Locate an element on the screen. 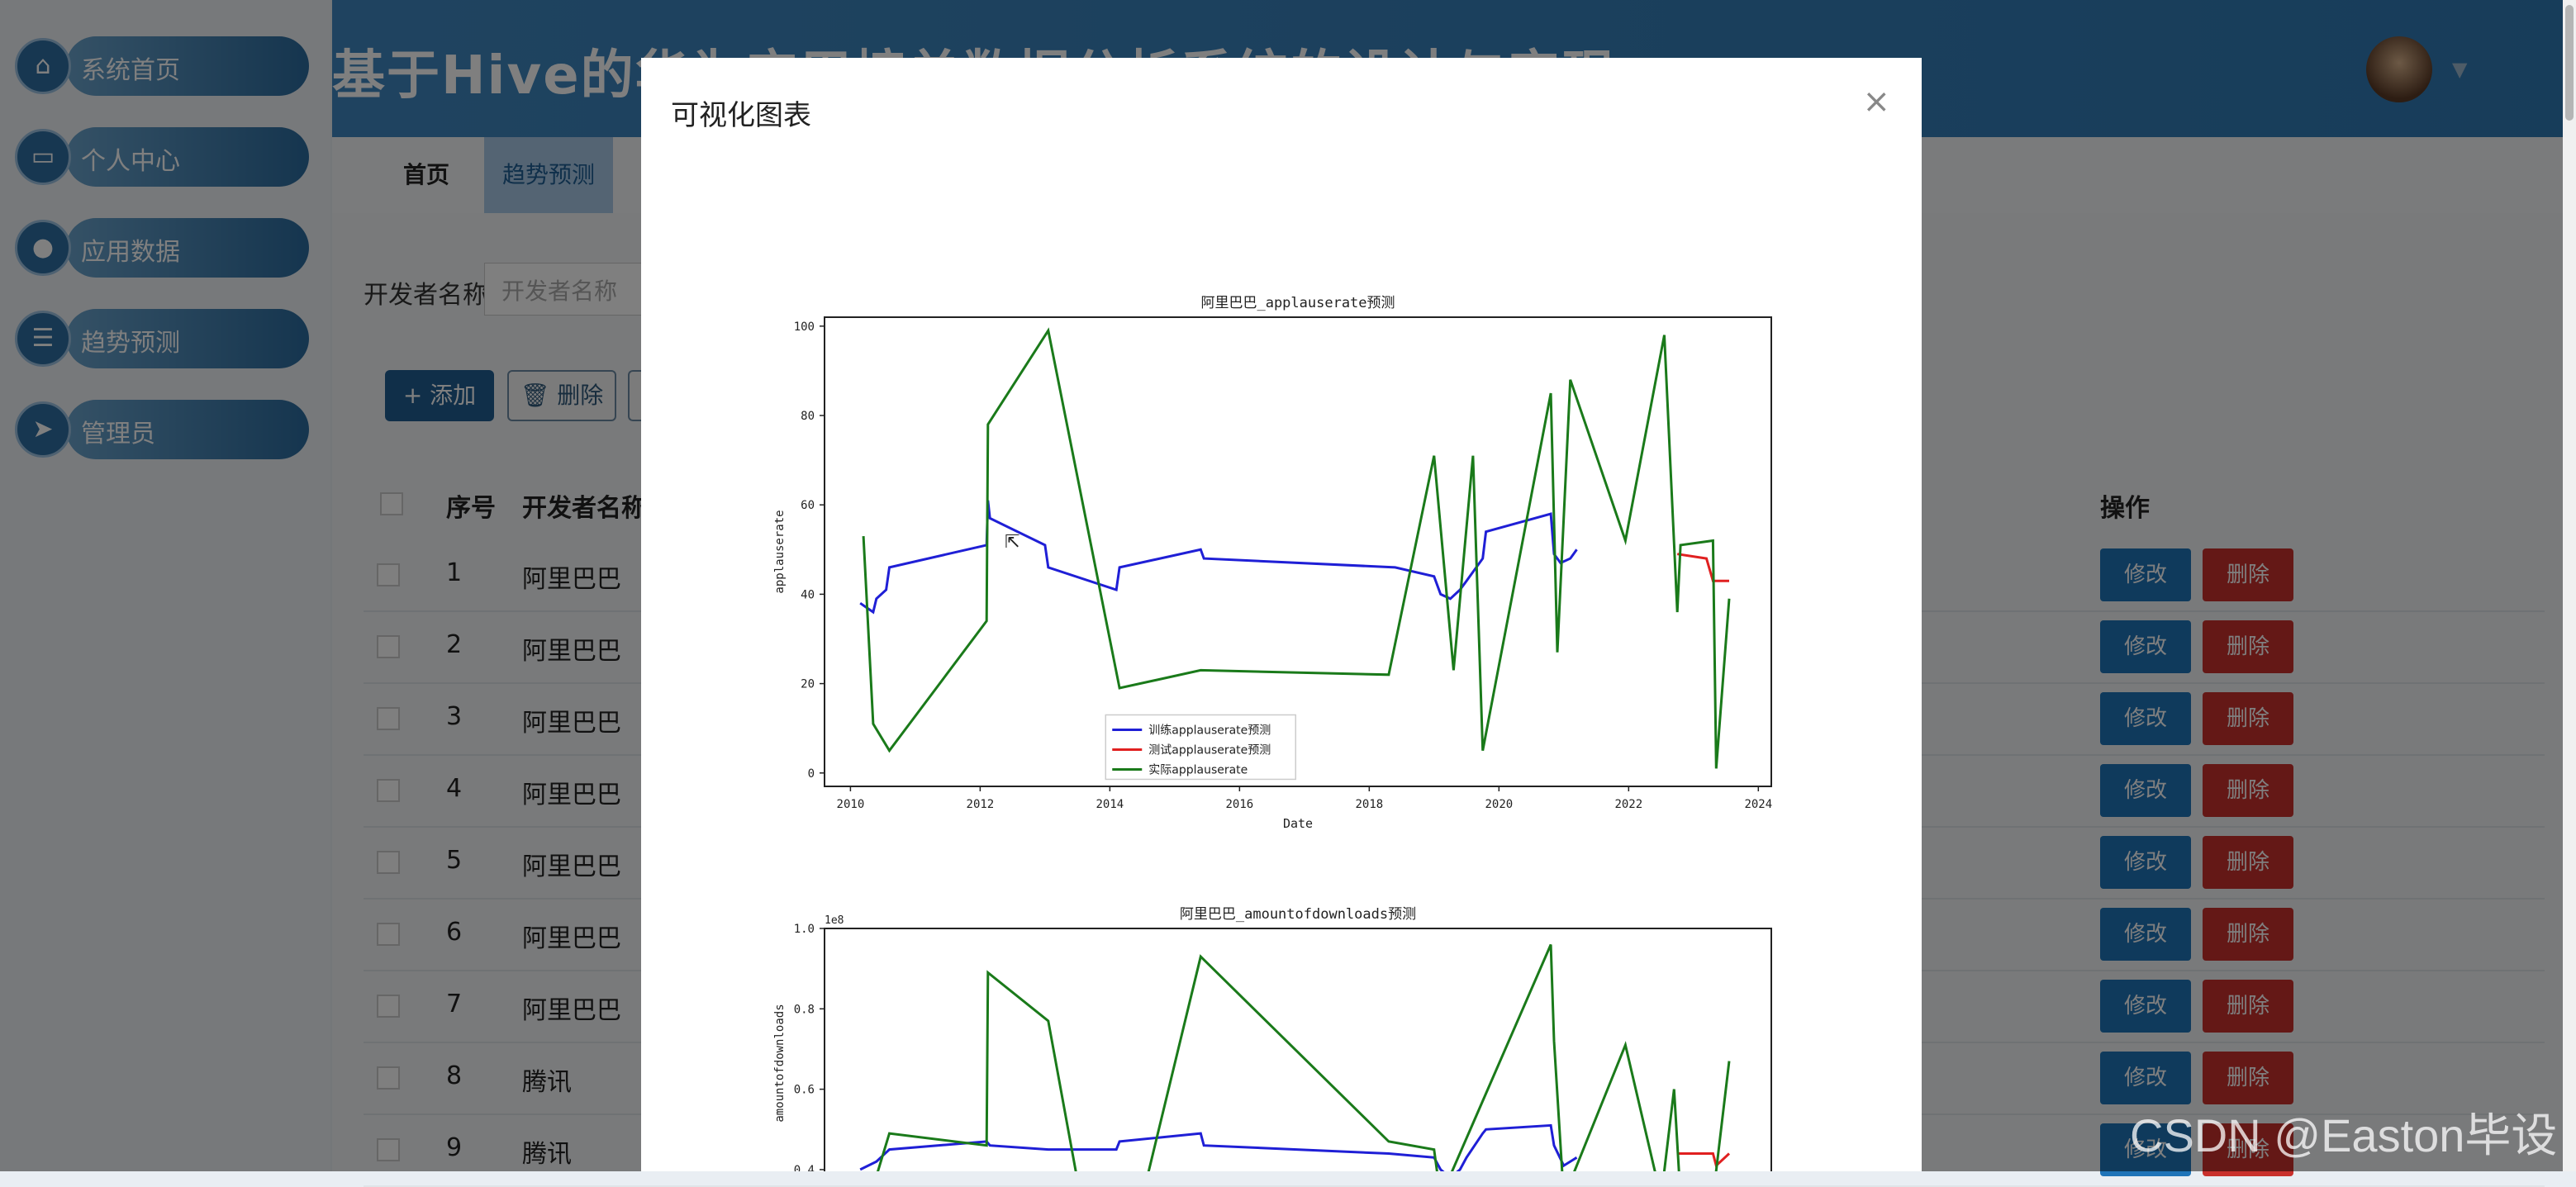 The width and height of the screenshot is (2576, 1187). y-tick-label: 100 is located at coordinates (804, 327).